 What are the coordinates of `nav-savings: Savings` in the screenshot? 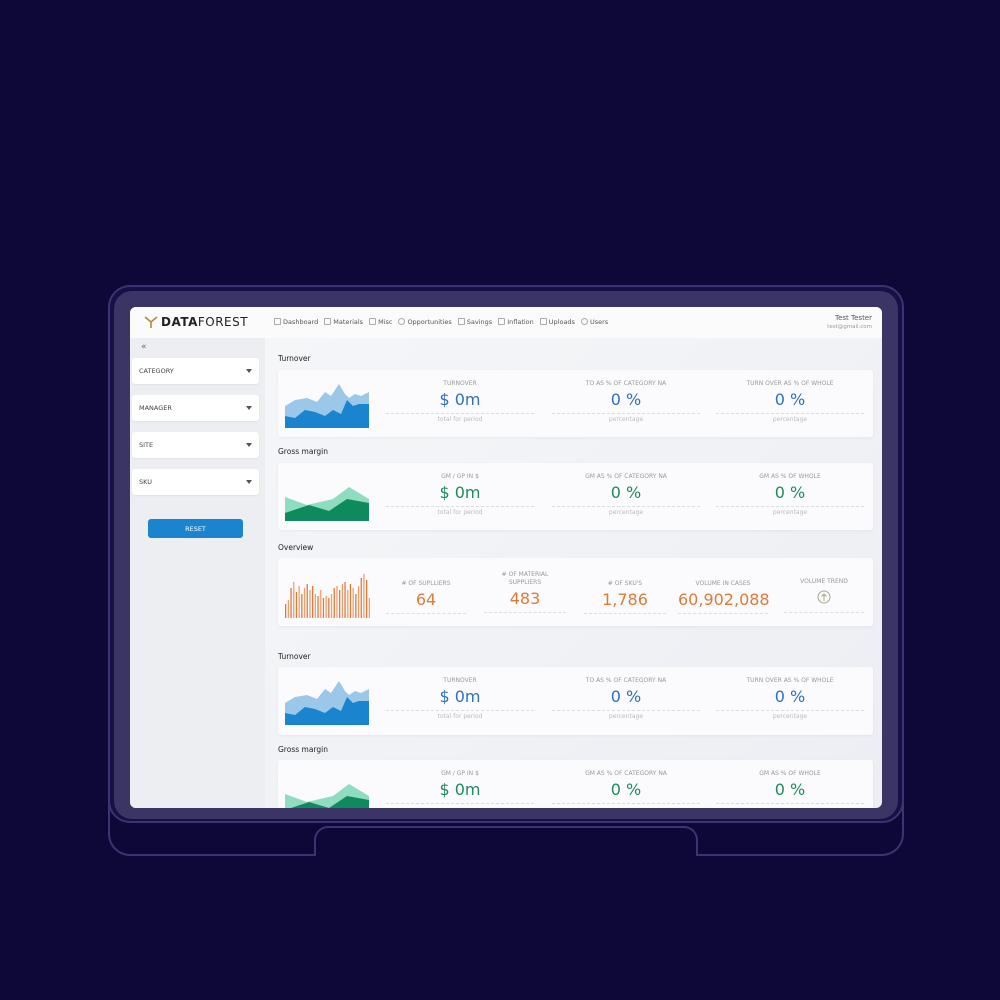 It's located at (475, 322).